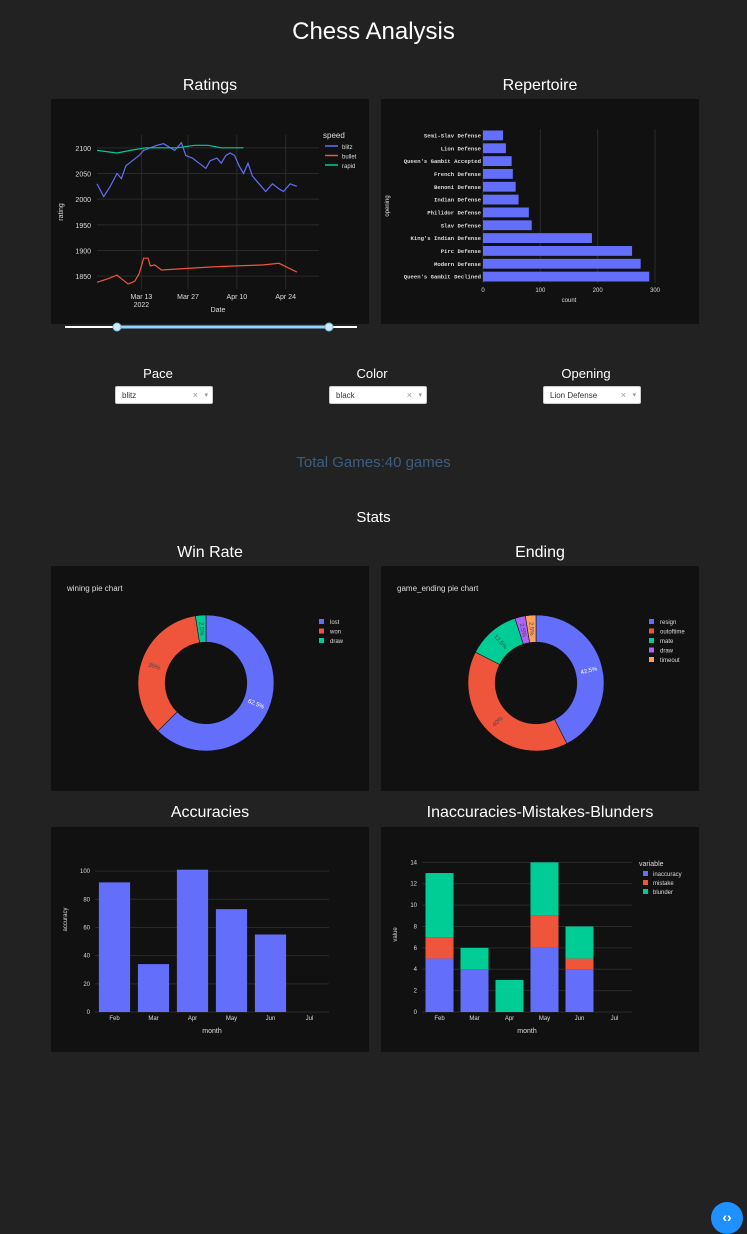 The height and width of the screenshot is (1234, 747). What do you see at coordinates (667, 652) in the screenshot?
I see `legend-label: draw` at bounding box center [667, 652].